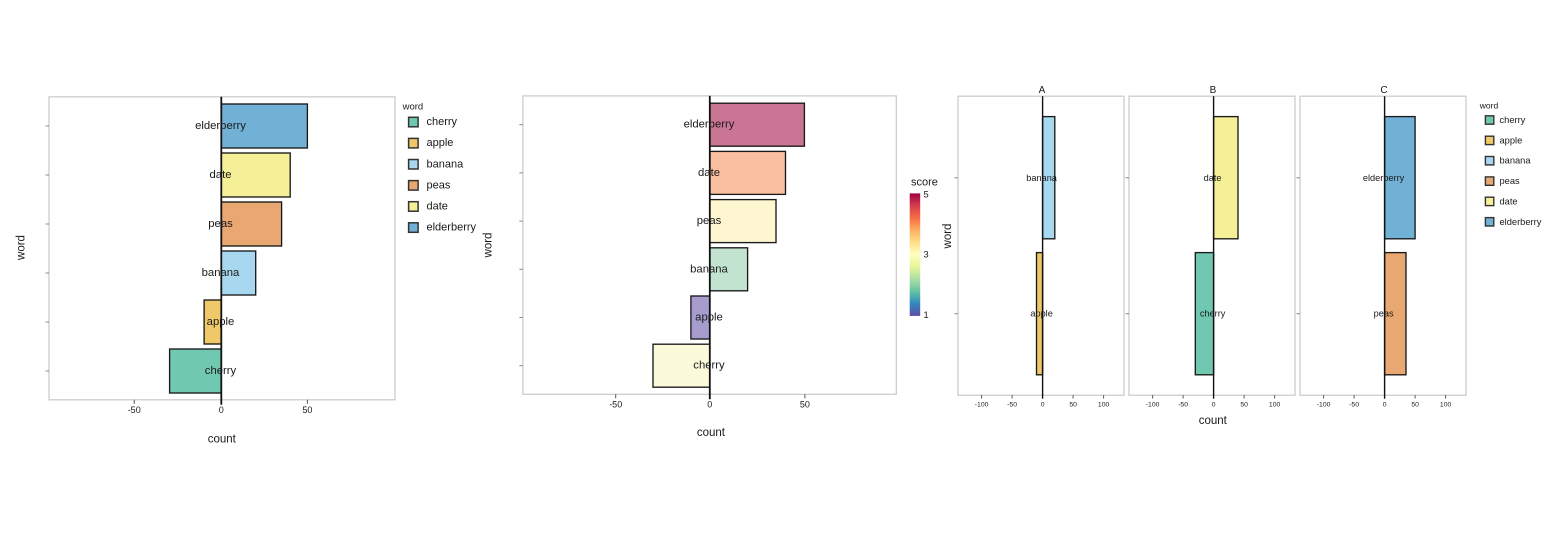 The height and width of the screenshot is (534, 1562). I want to click on svg-text: 1, so click(926, 315).